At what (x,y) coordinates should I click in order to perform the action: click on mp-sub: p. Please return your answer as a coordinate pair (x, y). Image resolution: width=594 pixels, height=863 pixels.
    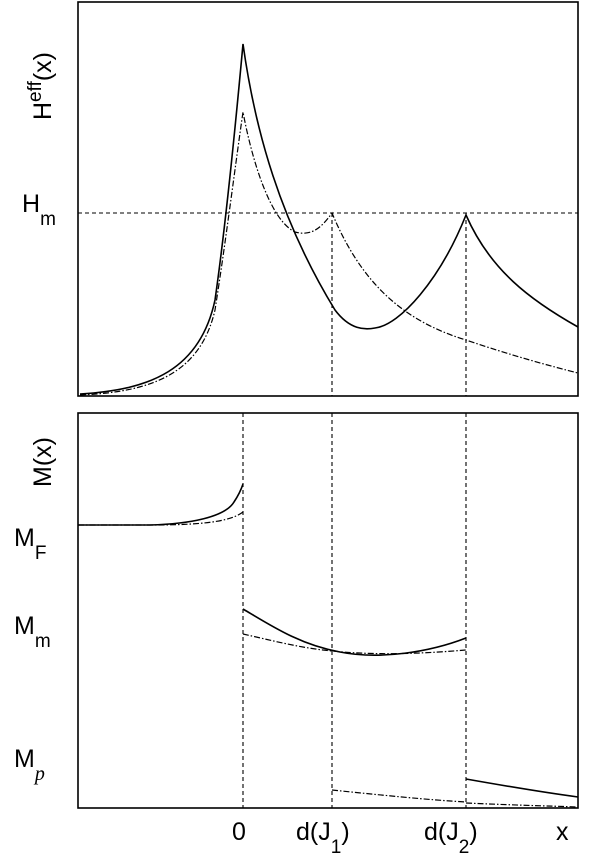
    Looking at the image, I should click on (39, 774).